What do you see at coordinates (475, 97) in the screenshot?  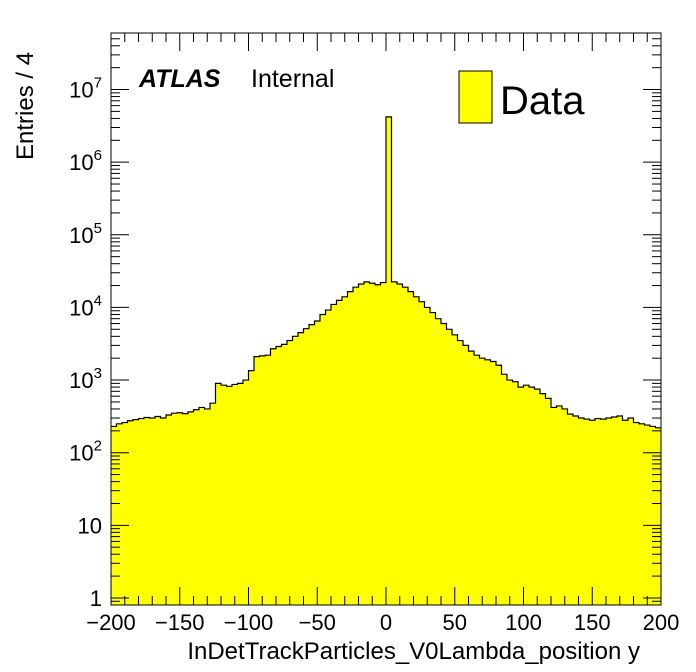 I see `legend-swatch` at bounding box center [475, 97].